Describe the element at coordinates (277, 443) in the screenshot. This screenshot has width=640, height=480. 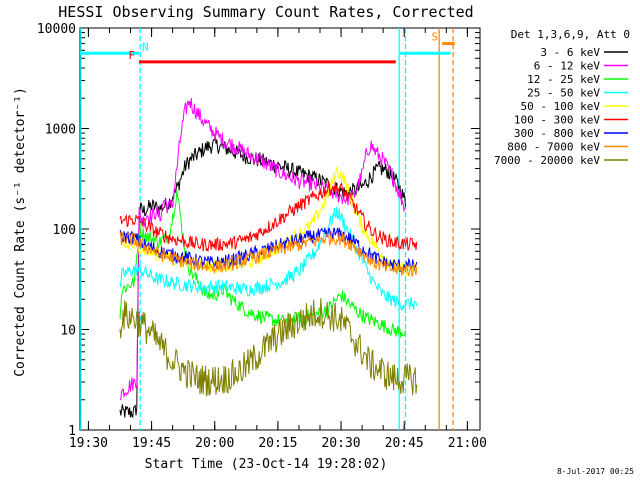
I see `x-tick-label: 20:15` at that location.